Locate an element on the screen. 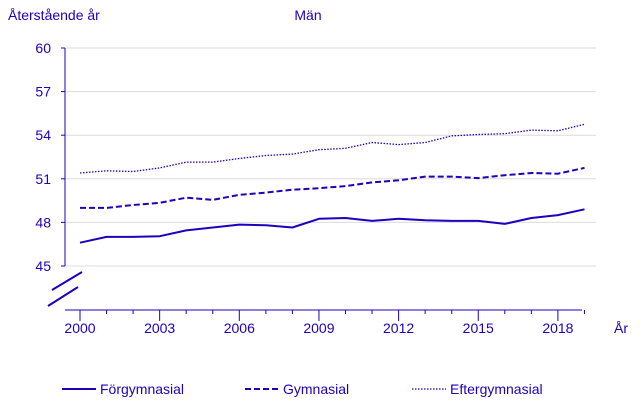 This screenshot has width=643, height=406. x-tick-label: 2018 is located at coordinates (557, 328).